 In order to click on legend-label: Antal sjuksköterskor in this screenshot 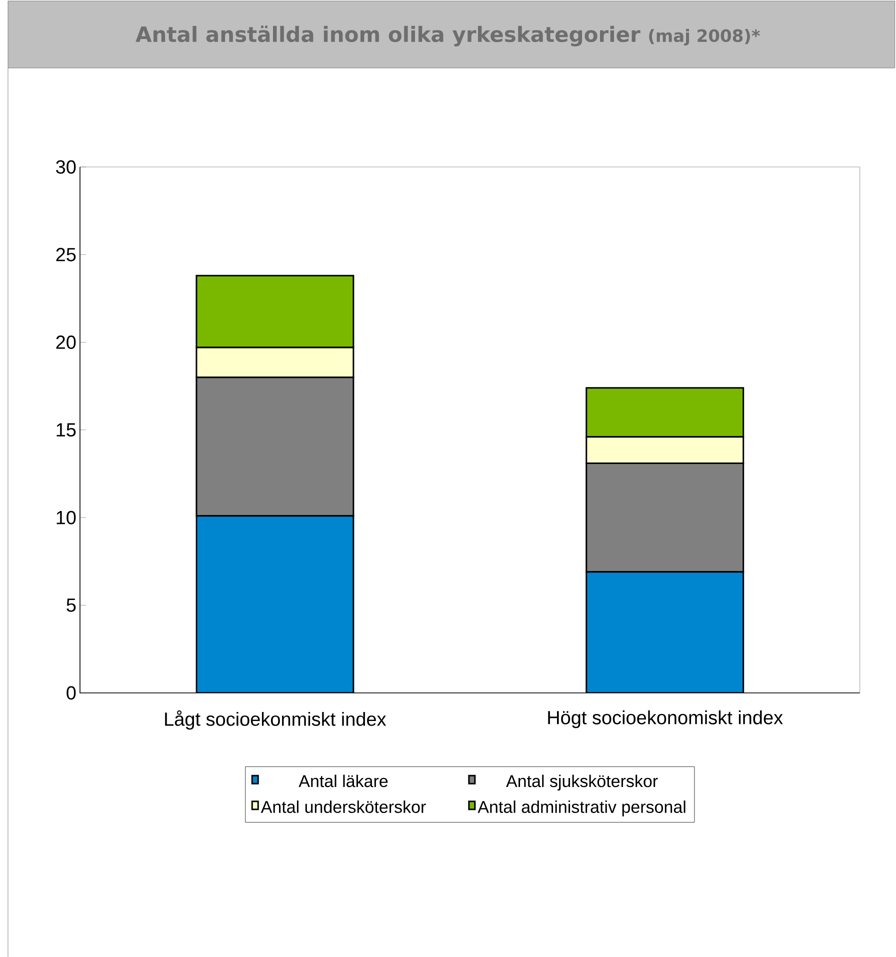, I will do `click(582, 782)`.